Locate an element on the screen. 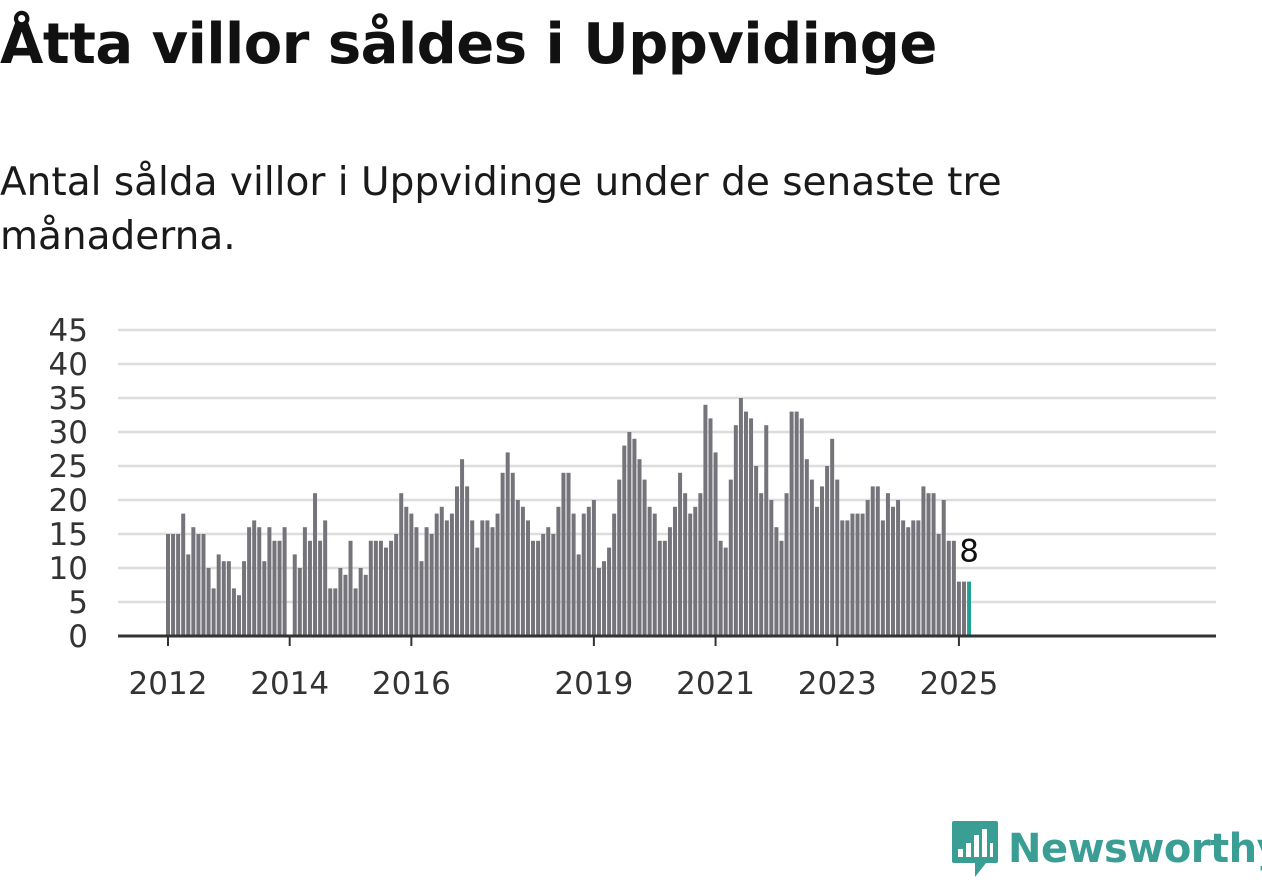 The width and height of the screenshot is (1262, 880). x-axis-tick-labels: 2012 2014 2016 2019 2021 2023 2025 is located at coordinates (563, 669).